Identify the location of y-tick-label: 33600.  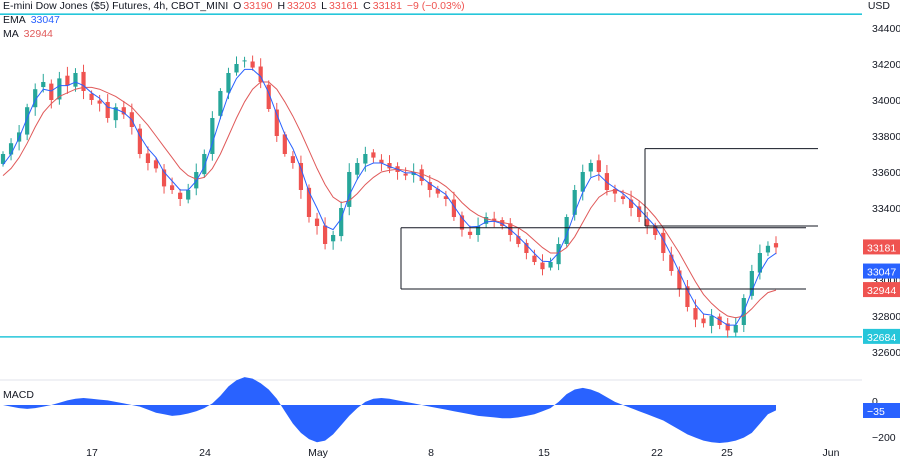
(886, 173).